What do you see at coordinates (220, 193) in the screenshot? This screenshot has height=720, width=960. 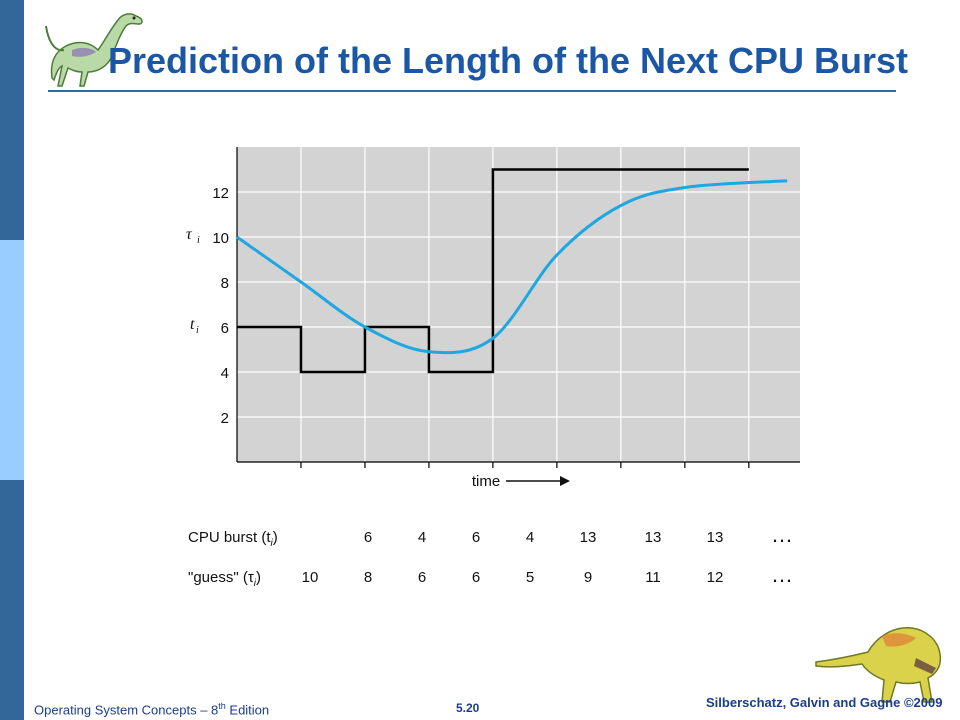 I see `y-tick-label: 12` at bounding box center [220, 193].